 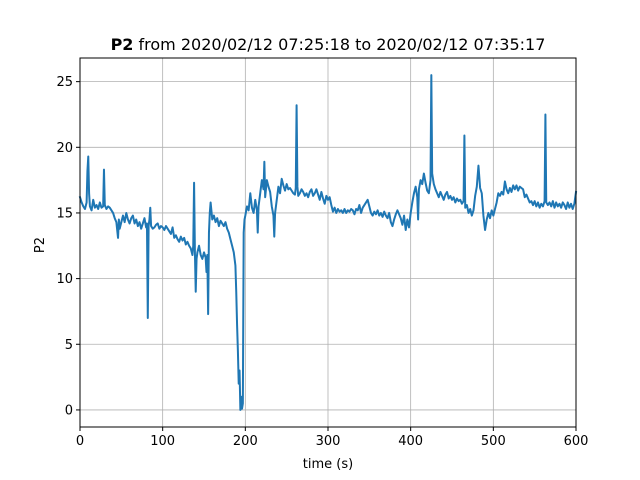 I want to click on x-tick-label: 100, so click(x=162, y=441).